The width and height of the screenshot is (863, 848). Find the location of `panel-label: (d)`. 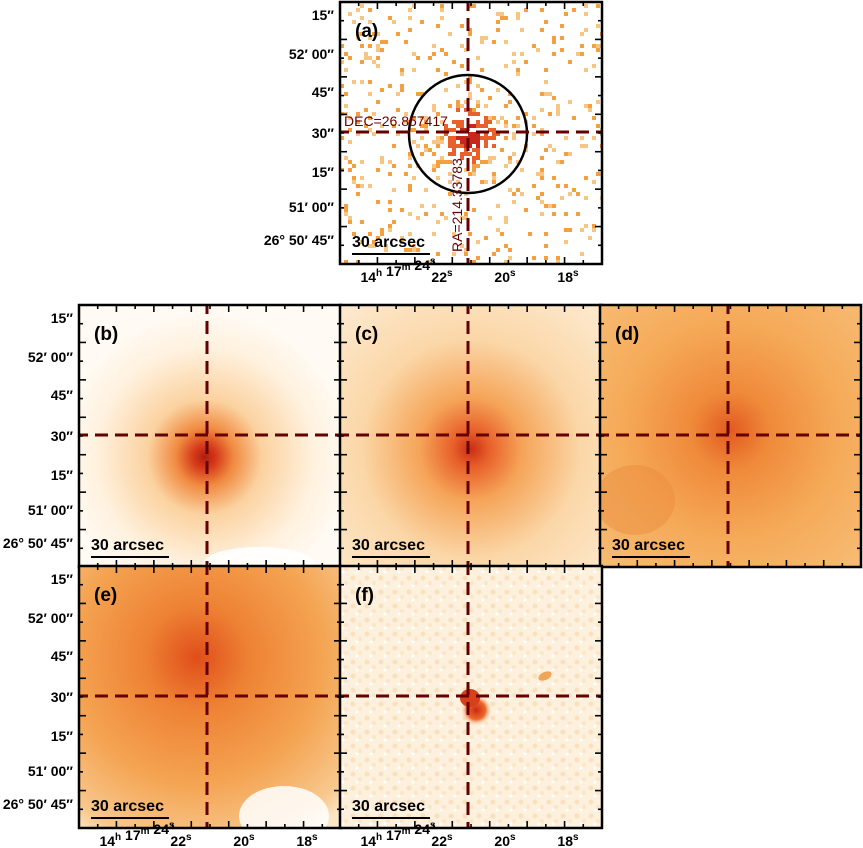

panel-label: (d) is located at coordinates (627, 334).